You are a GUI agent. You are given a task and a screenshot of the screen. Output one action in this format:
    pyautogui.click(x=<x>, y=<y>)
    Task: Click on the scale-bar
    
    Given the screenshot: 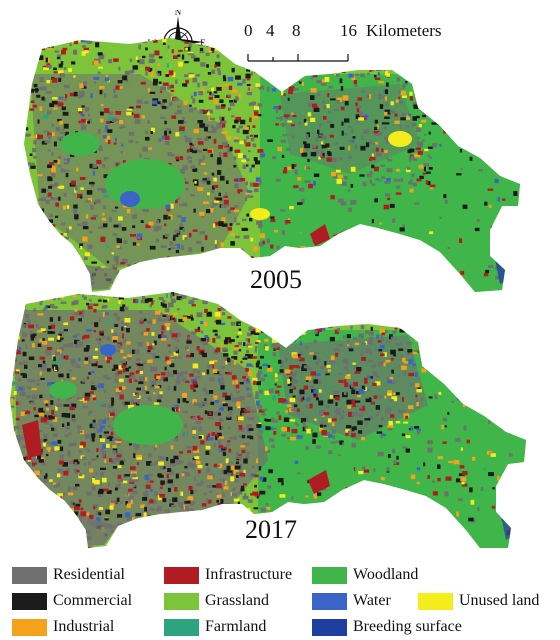 What is the action you would take?
    pyautogui.click(x=298, y=58)
    